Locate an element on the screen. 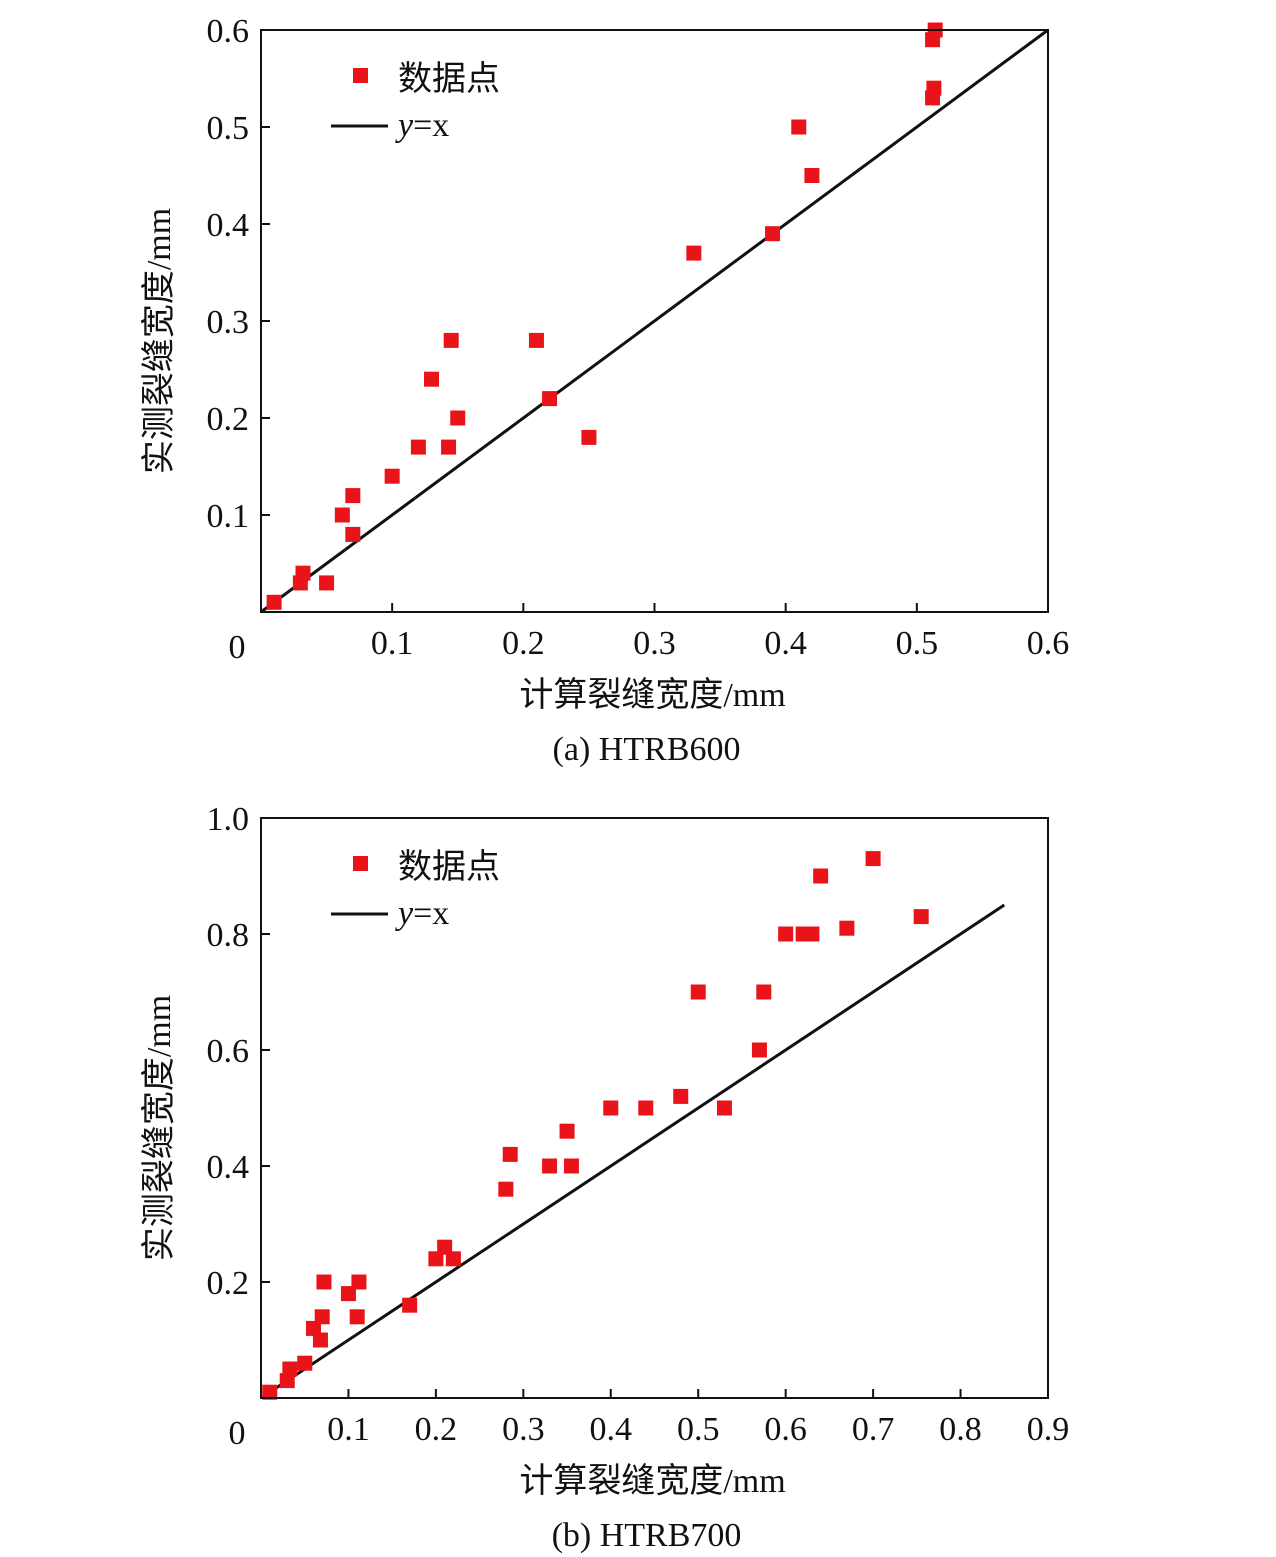 The height and width of the screenshot is (1557, 1276). y-tick-label: 0.8 is located at coordinates (228, 935).